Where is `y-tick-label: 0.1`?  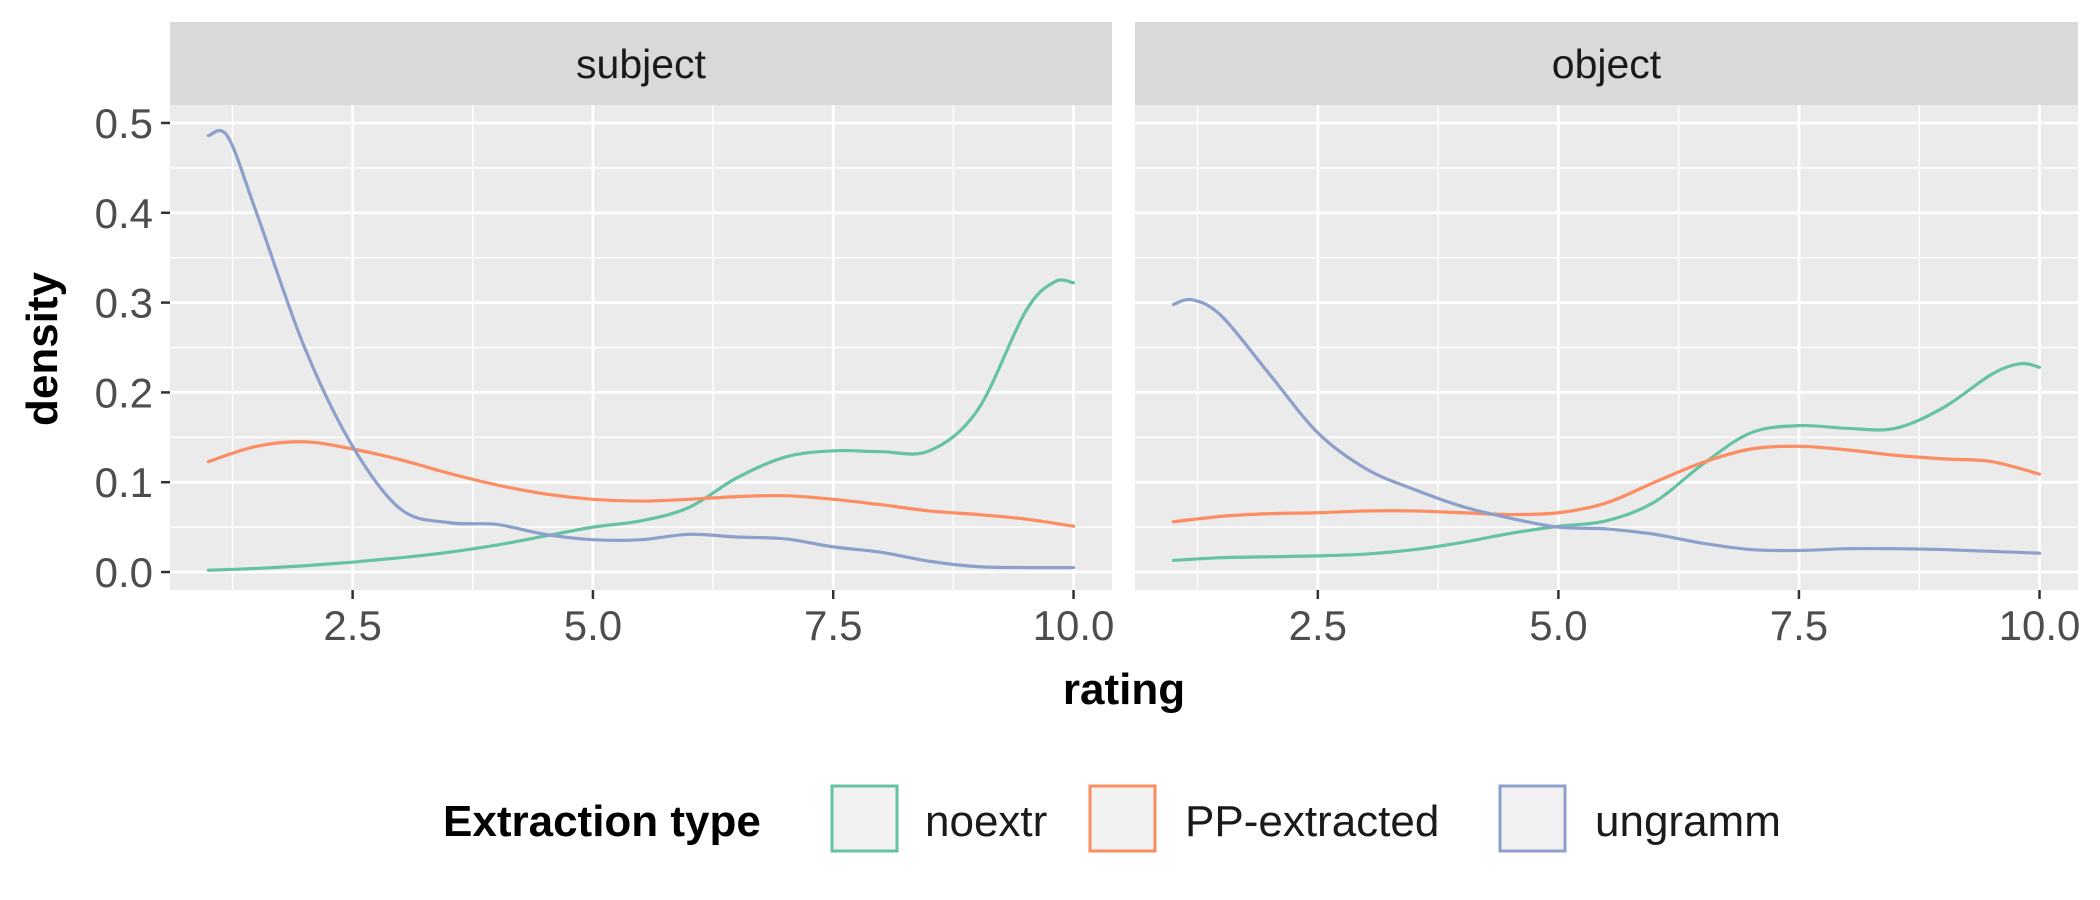 y-tick-label: 0.1 is located at coordinates (124, 482).